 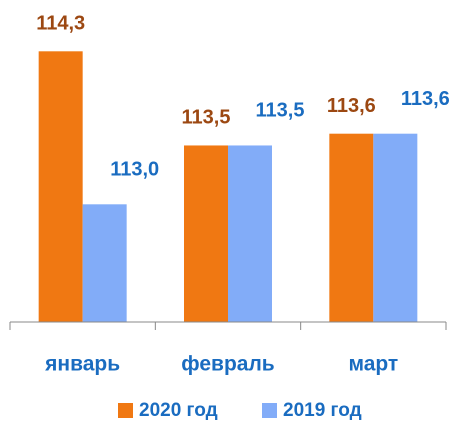 What do you see at coordinates (60, 24) in the screenshot?
I see `data-label: 114,3` at bounding box center [60, 24].